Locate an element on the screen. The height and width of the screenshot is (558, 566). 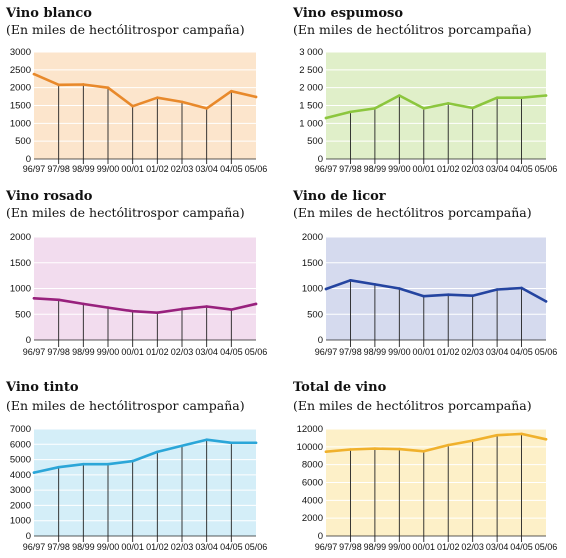
y-tick-label: 1000 is located at coordinates (20, 289).